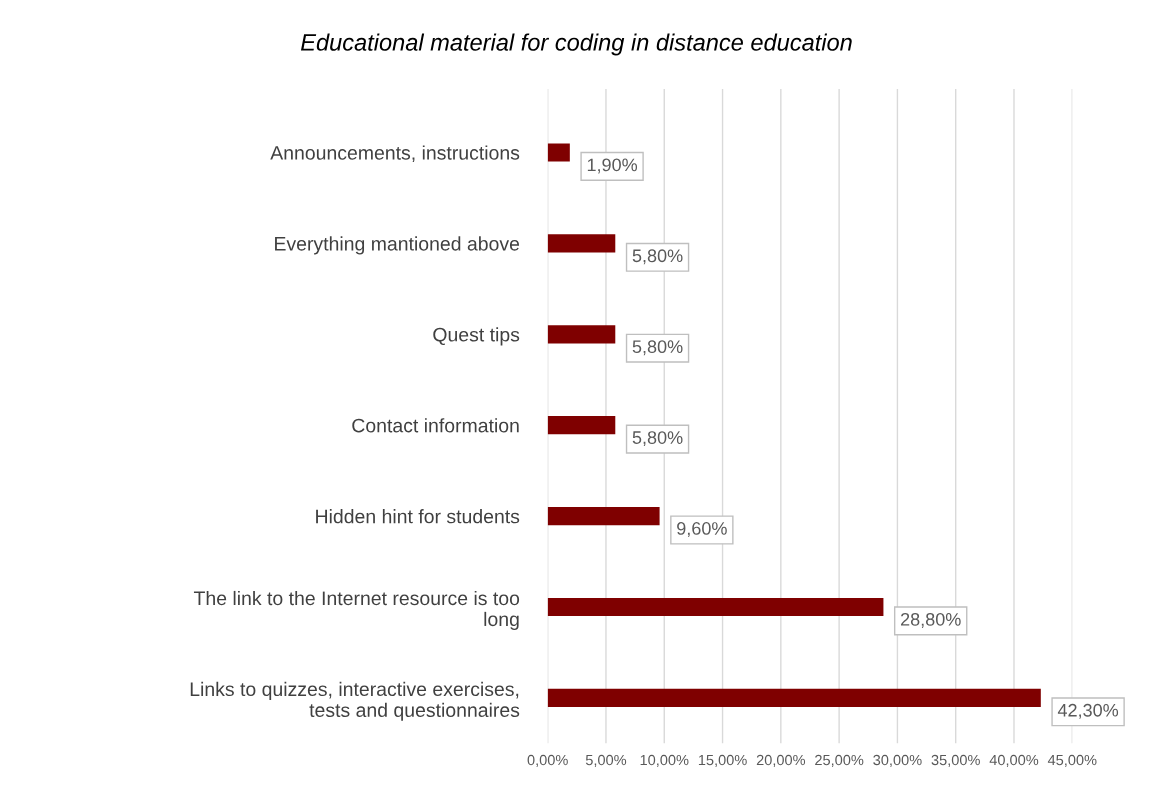 The width and height of the screenshot is (1153, 808). I want to click on chart-title: Educational material for coding in distance education, so click(576, 44).